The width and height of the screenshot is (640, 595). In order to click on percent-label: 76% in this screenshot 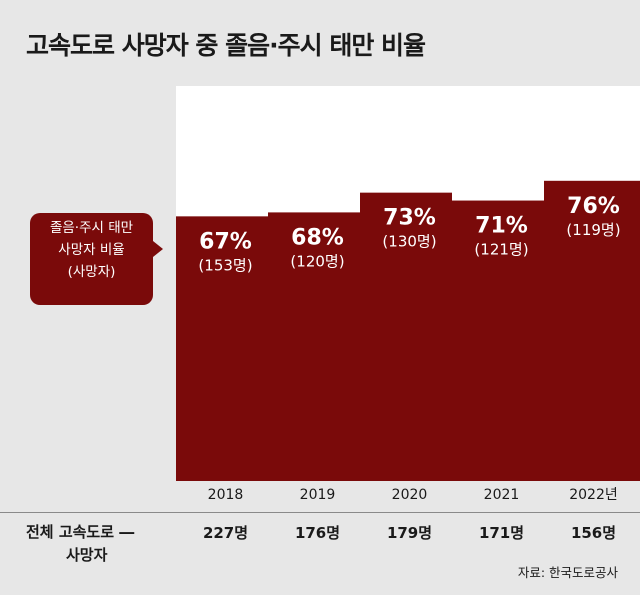, I will do `click(593, 206)`.